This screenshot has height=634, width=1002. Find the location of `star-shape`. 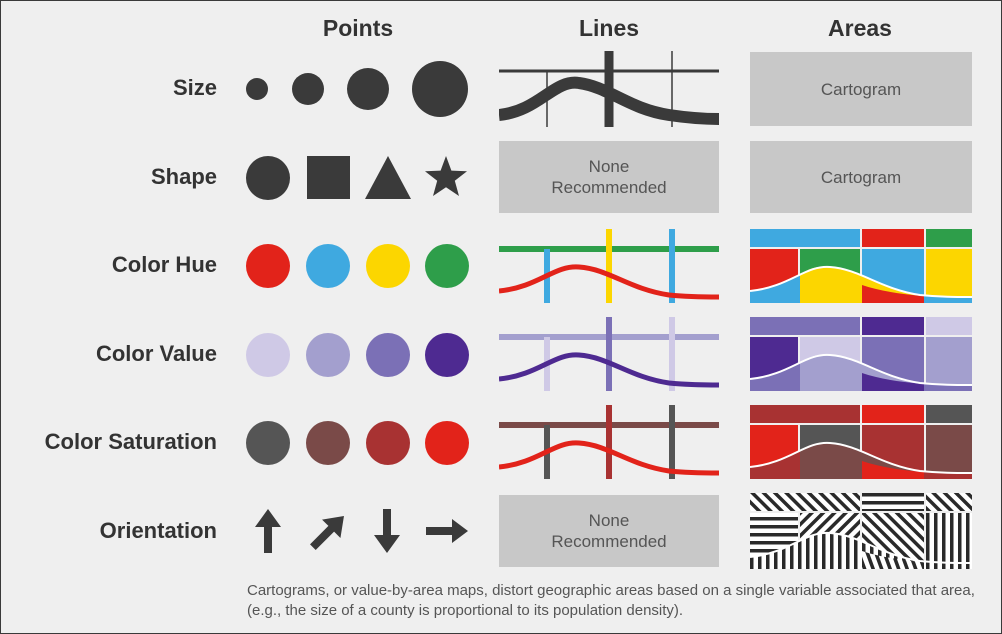

star-shape is located at coordinates (446, 176).